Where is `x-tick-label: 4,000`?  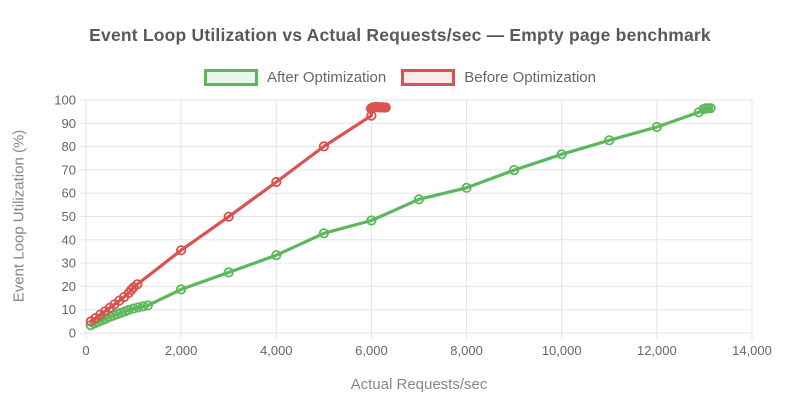
x-tick-label: 4,000 is located at coordinates (276, 350).